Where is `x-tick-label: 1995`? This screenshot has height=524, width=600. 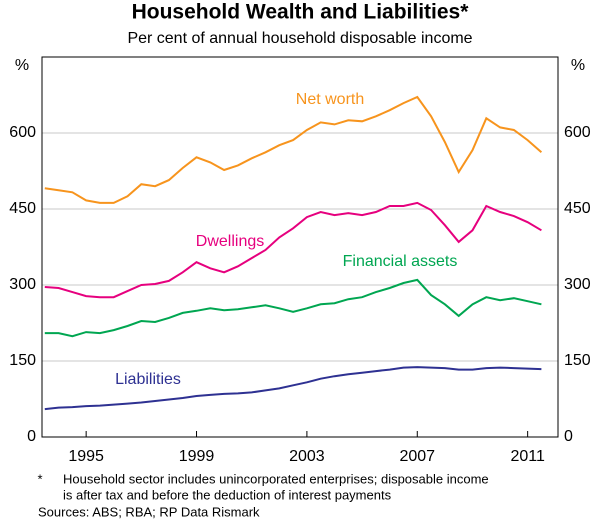 x-tick-label: 1995 is located at coordinates (86, 456).